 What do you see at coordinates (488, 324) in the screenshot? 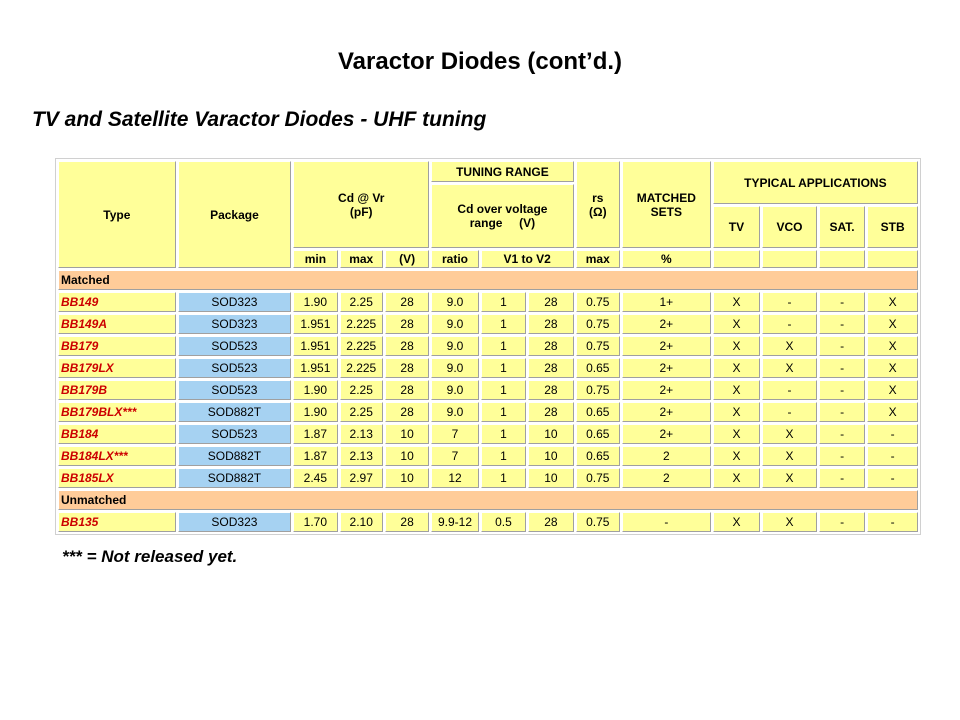
I see `data-row: BB149A SOD323 1.951 2.225 28 9.0 1 28 0.75 2+ X - - X` at bounding box center [488, 324].